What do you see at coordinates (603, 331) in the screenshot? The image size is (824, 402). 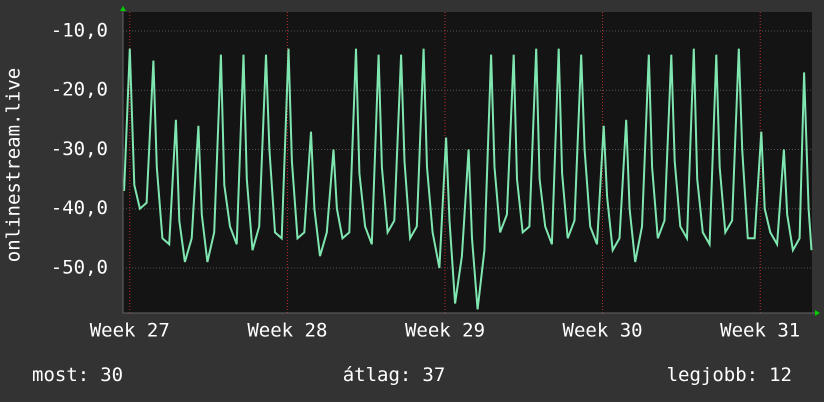 I see `x-tick-label: Week 30` at bounding box center [603, 331].